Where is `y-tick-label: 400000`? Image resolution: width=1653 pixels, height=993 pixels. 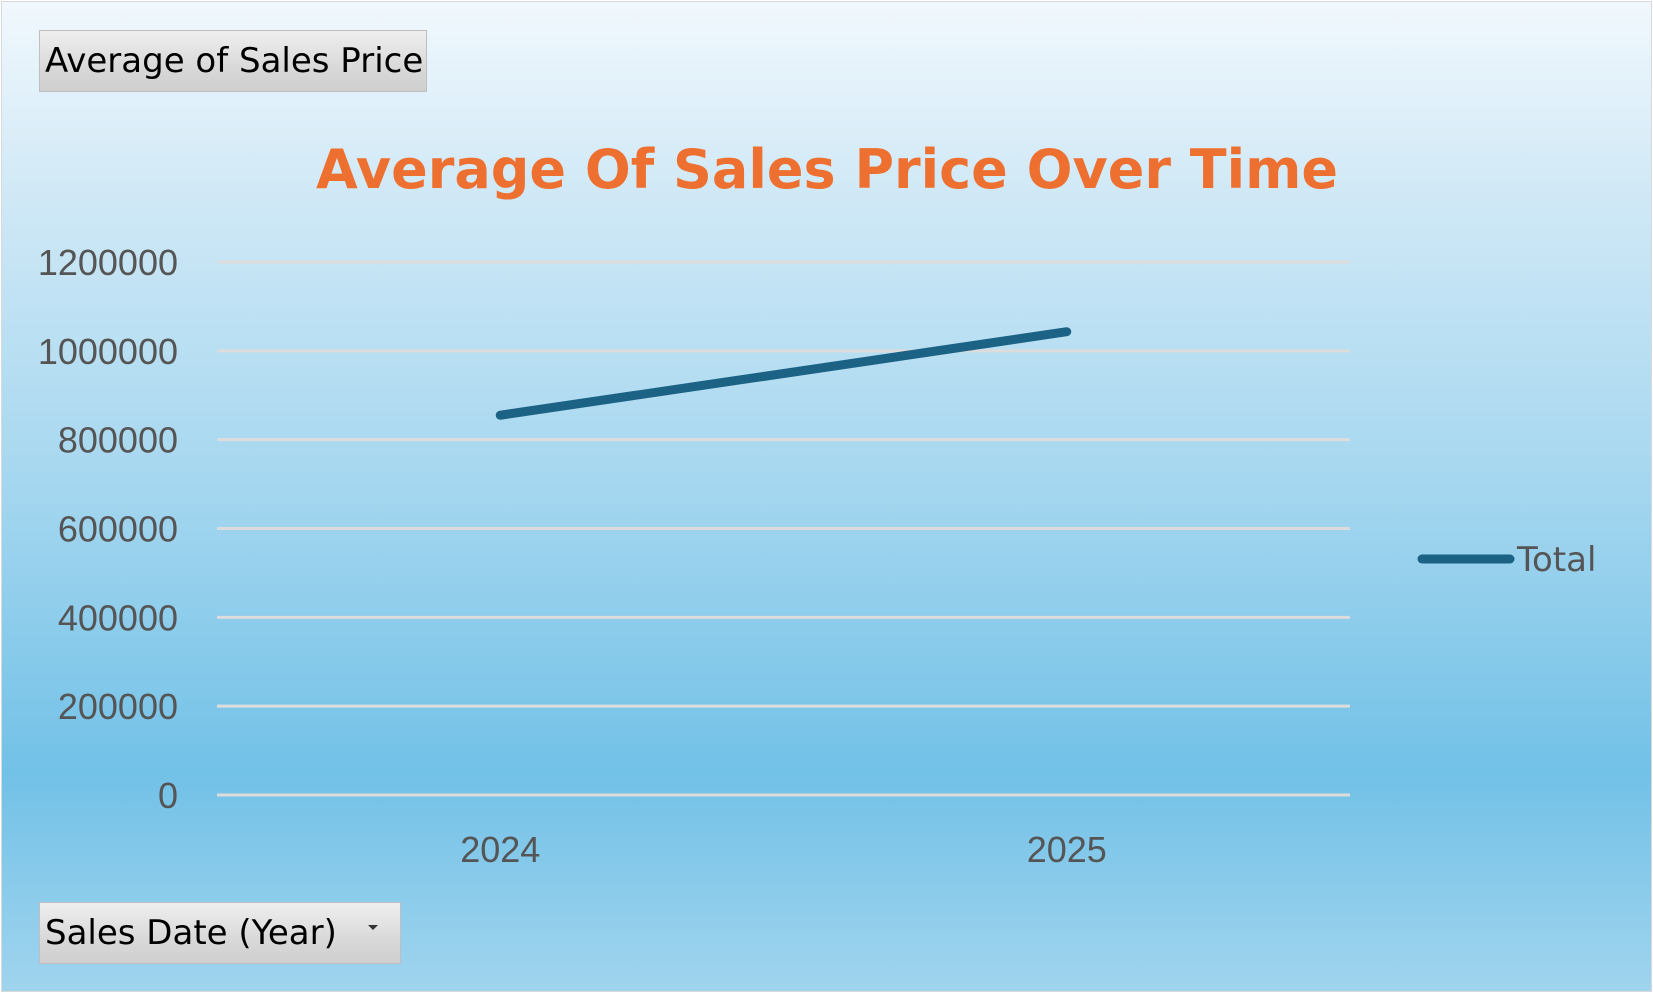 y-tick-label: 400000 is located at coordinates (118, 617).